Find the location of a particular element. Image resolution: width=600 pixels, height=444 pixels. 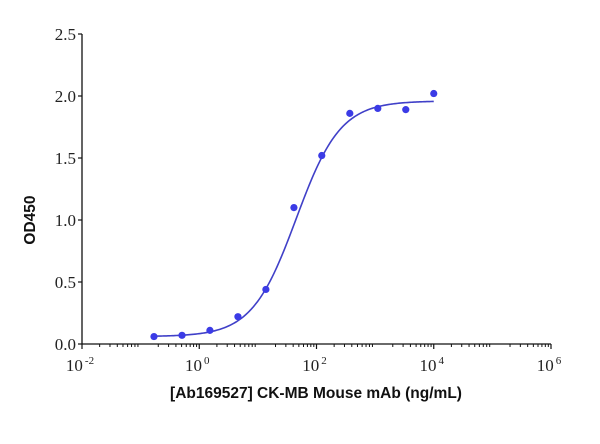

y-axis: 0.0 0.5 1.0 1.5 2.0 2.5 is located at coordinates (69, 189).